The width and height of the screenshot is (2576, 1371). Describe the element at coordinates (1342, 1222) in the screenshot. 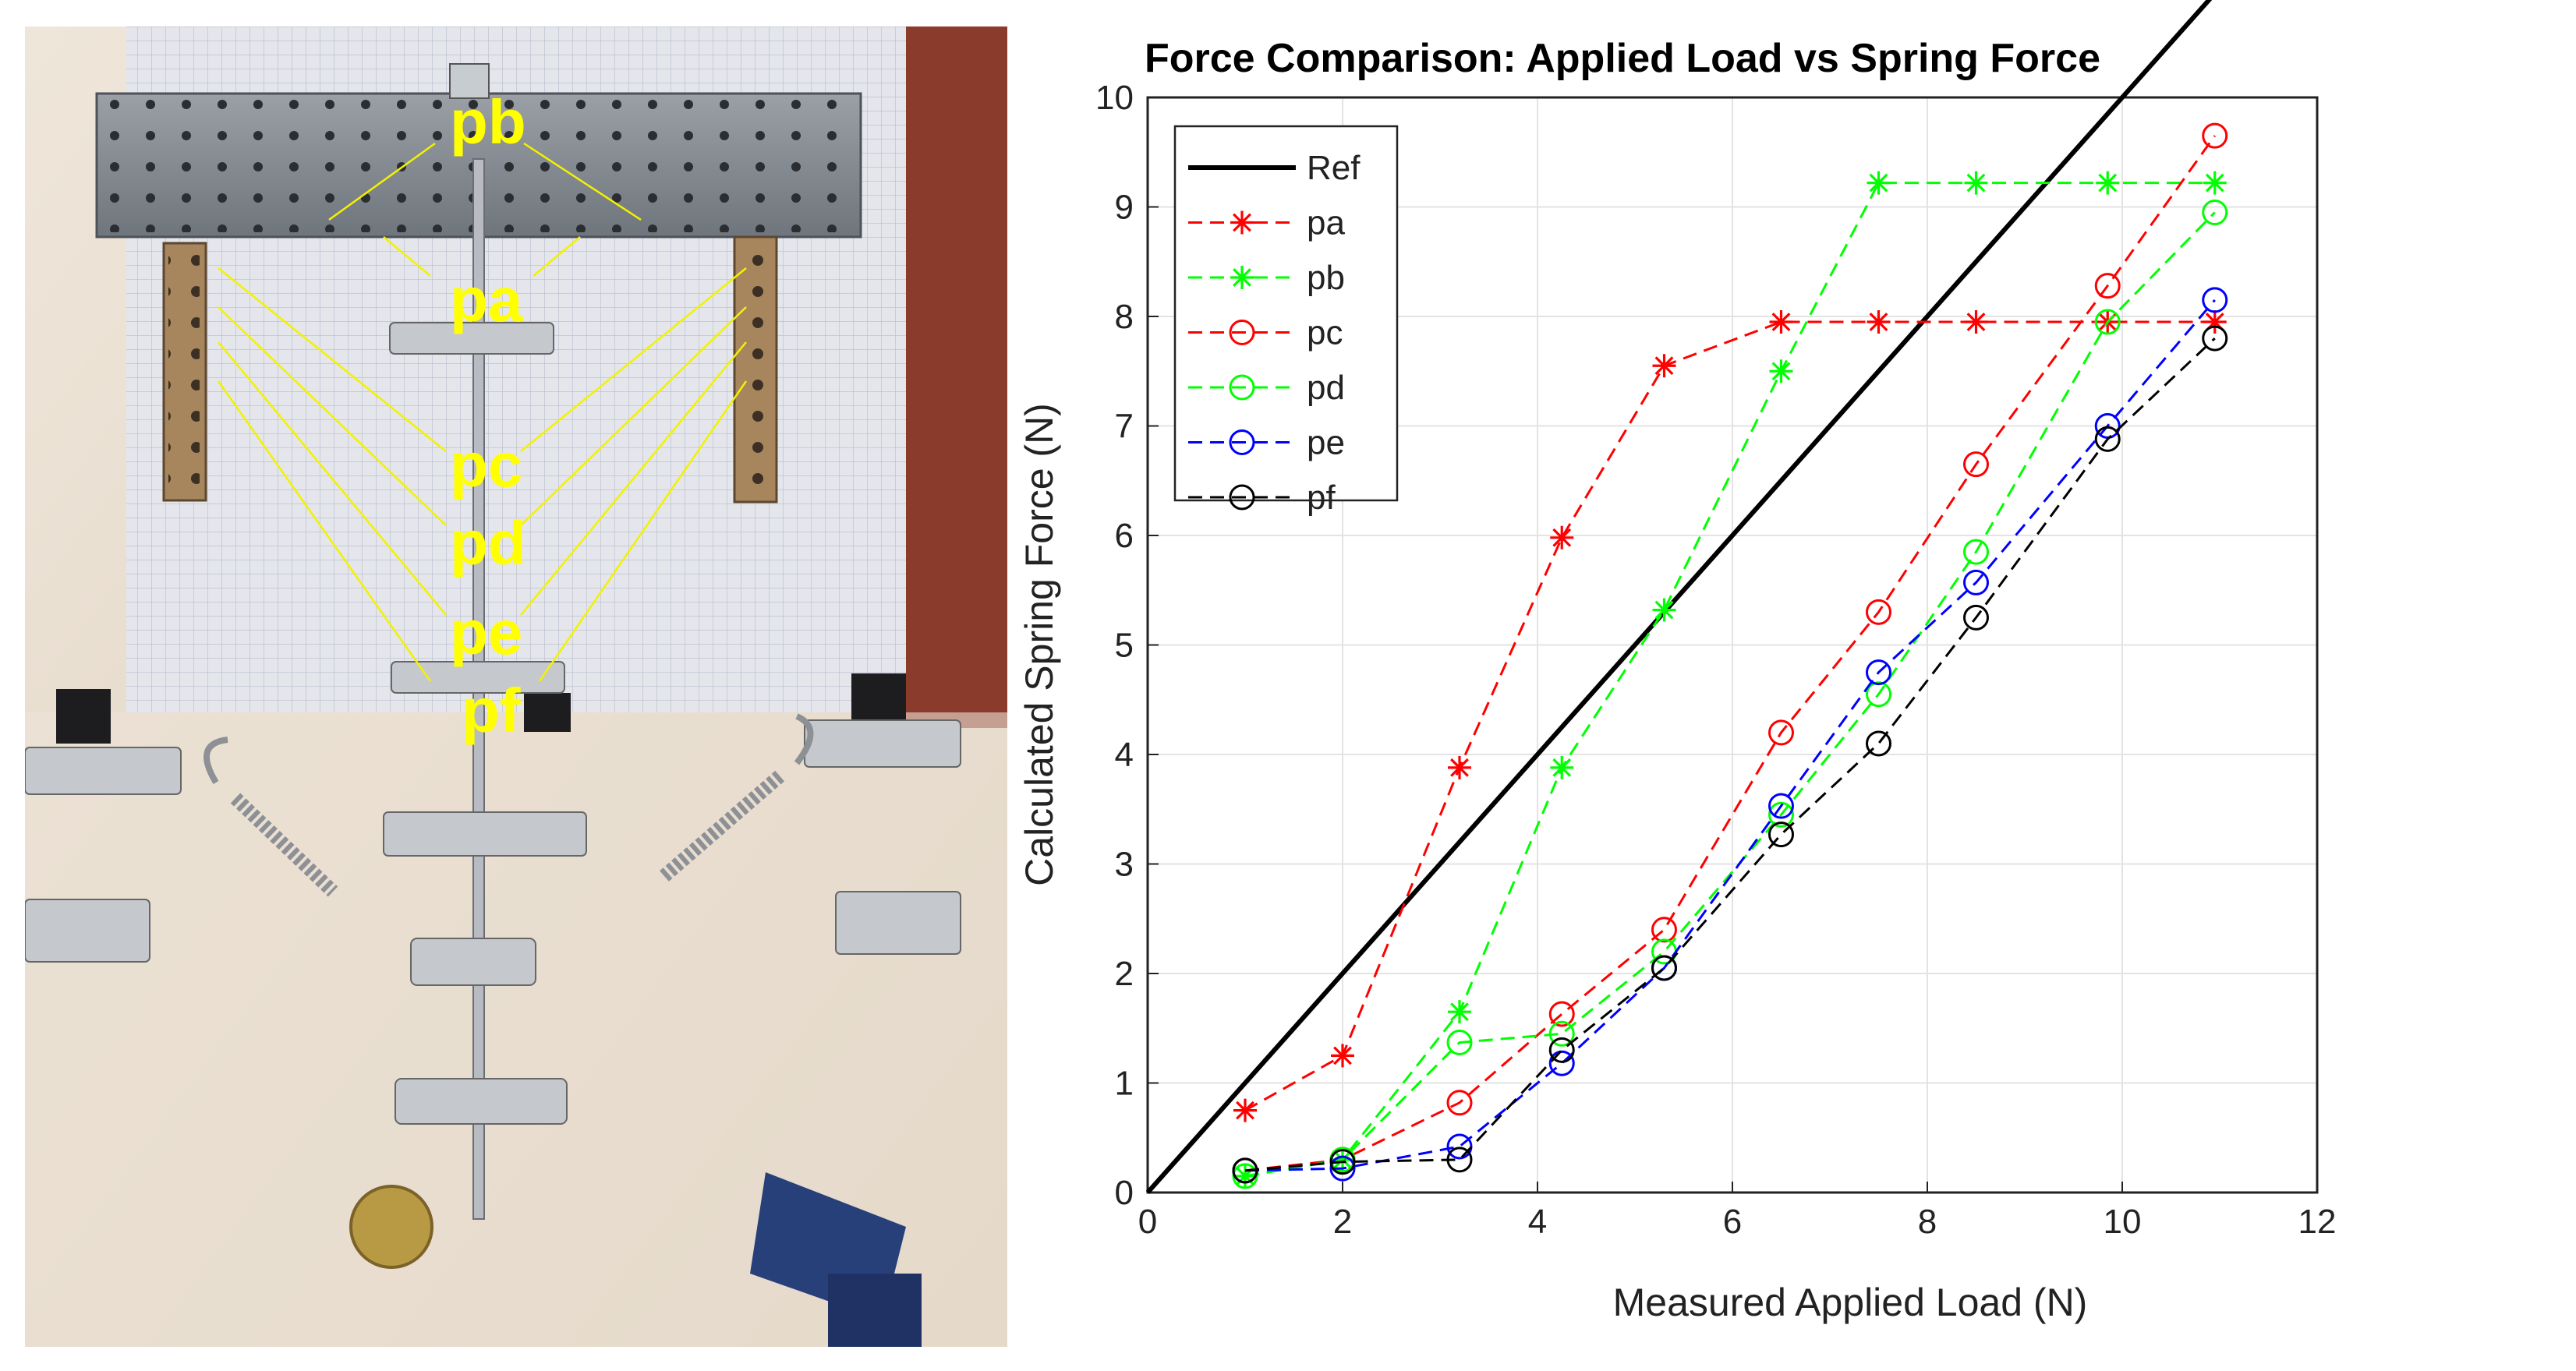

I see `x-tick-label: 2` at that location.